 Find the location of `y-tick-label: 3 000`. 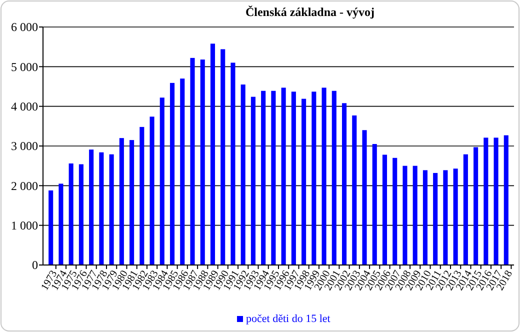

y-tick-label: 3 000 is located at coordinates (24, 146).